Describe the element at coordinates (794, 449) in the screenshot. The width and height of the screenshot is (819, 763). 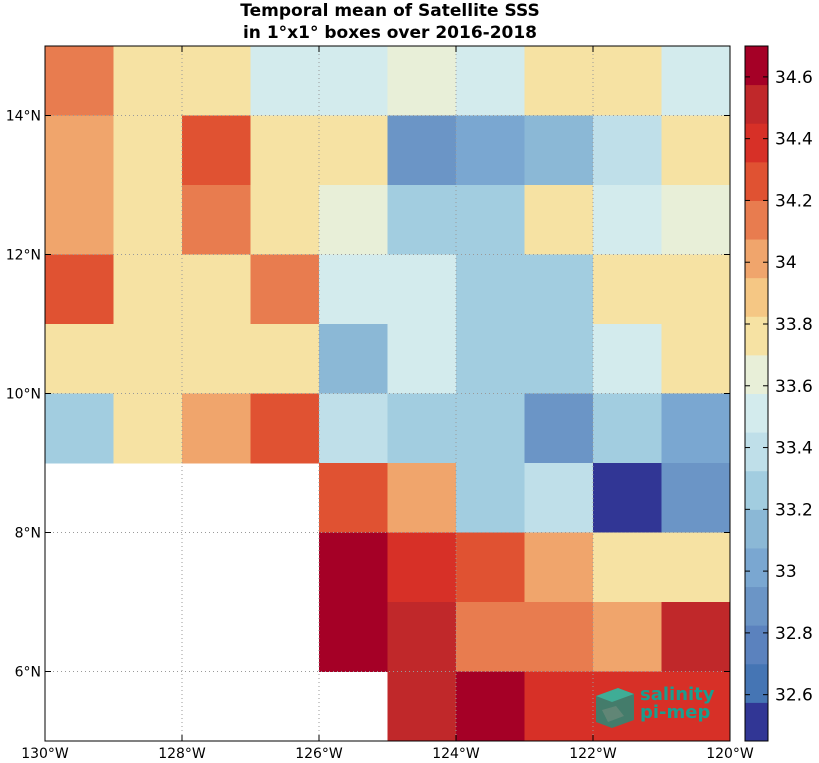
I see `colorbar-tick-label: 33.4` at that location.